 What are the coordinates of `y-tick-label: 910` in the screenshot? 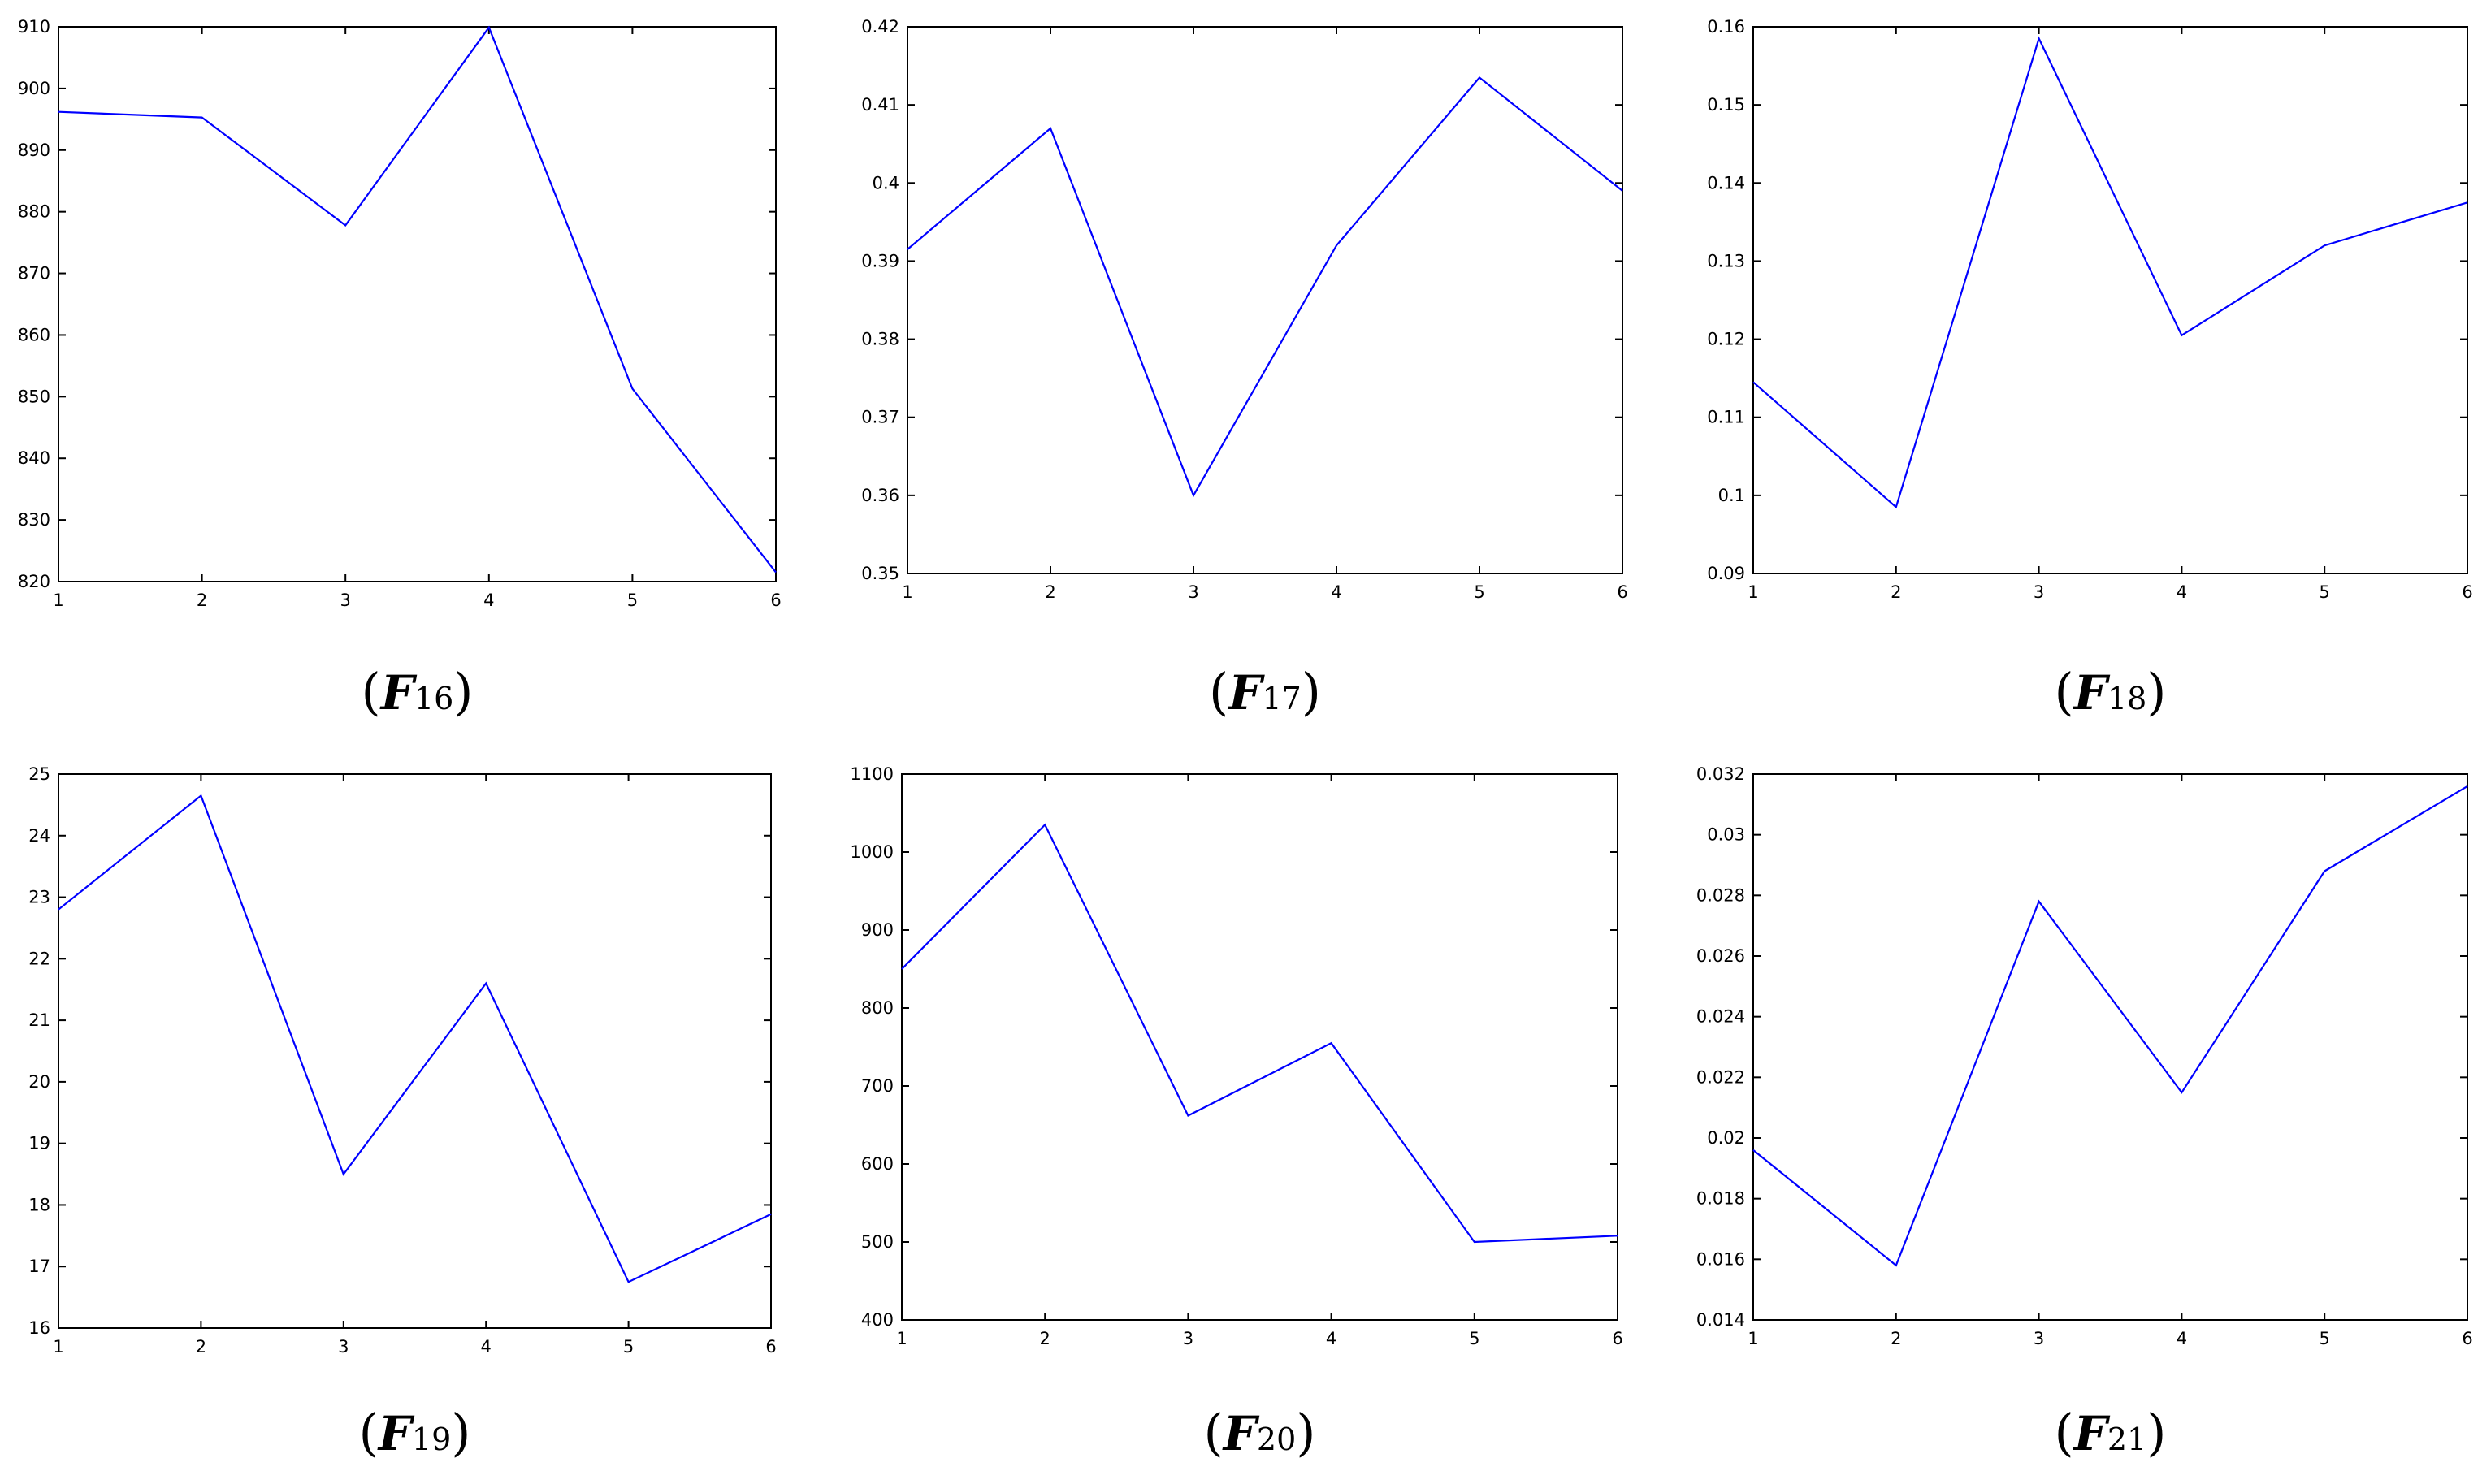 It's located at (34, 27).